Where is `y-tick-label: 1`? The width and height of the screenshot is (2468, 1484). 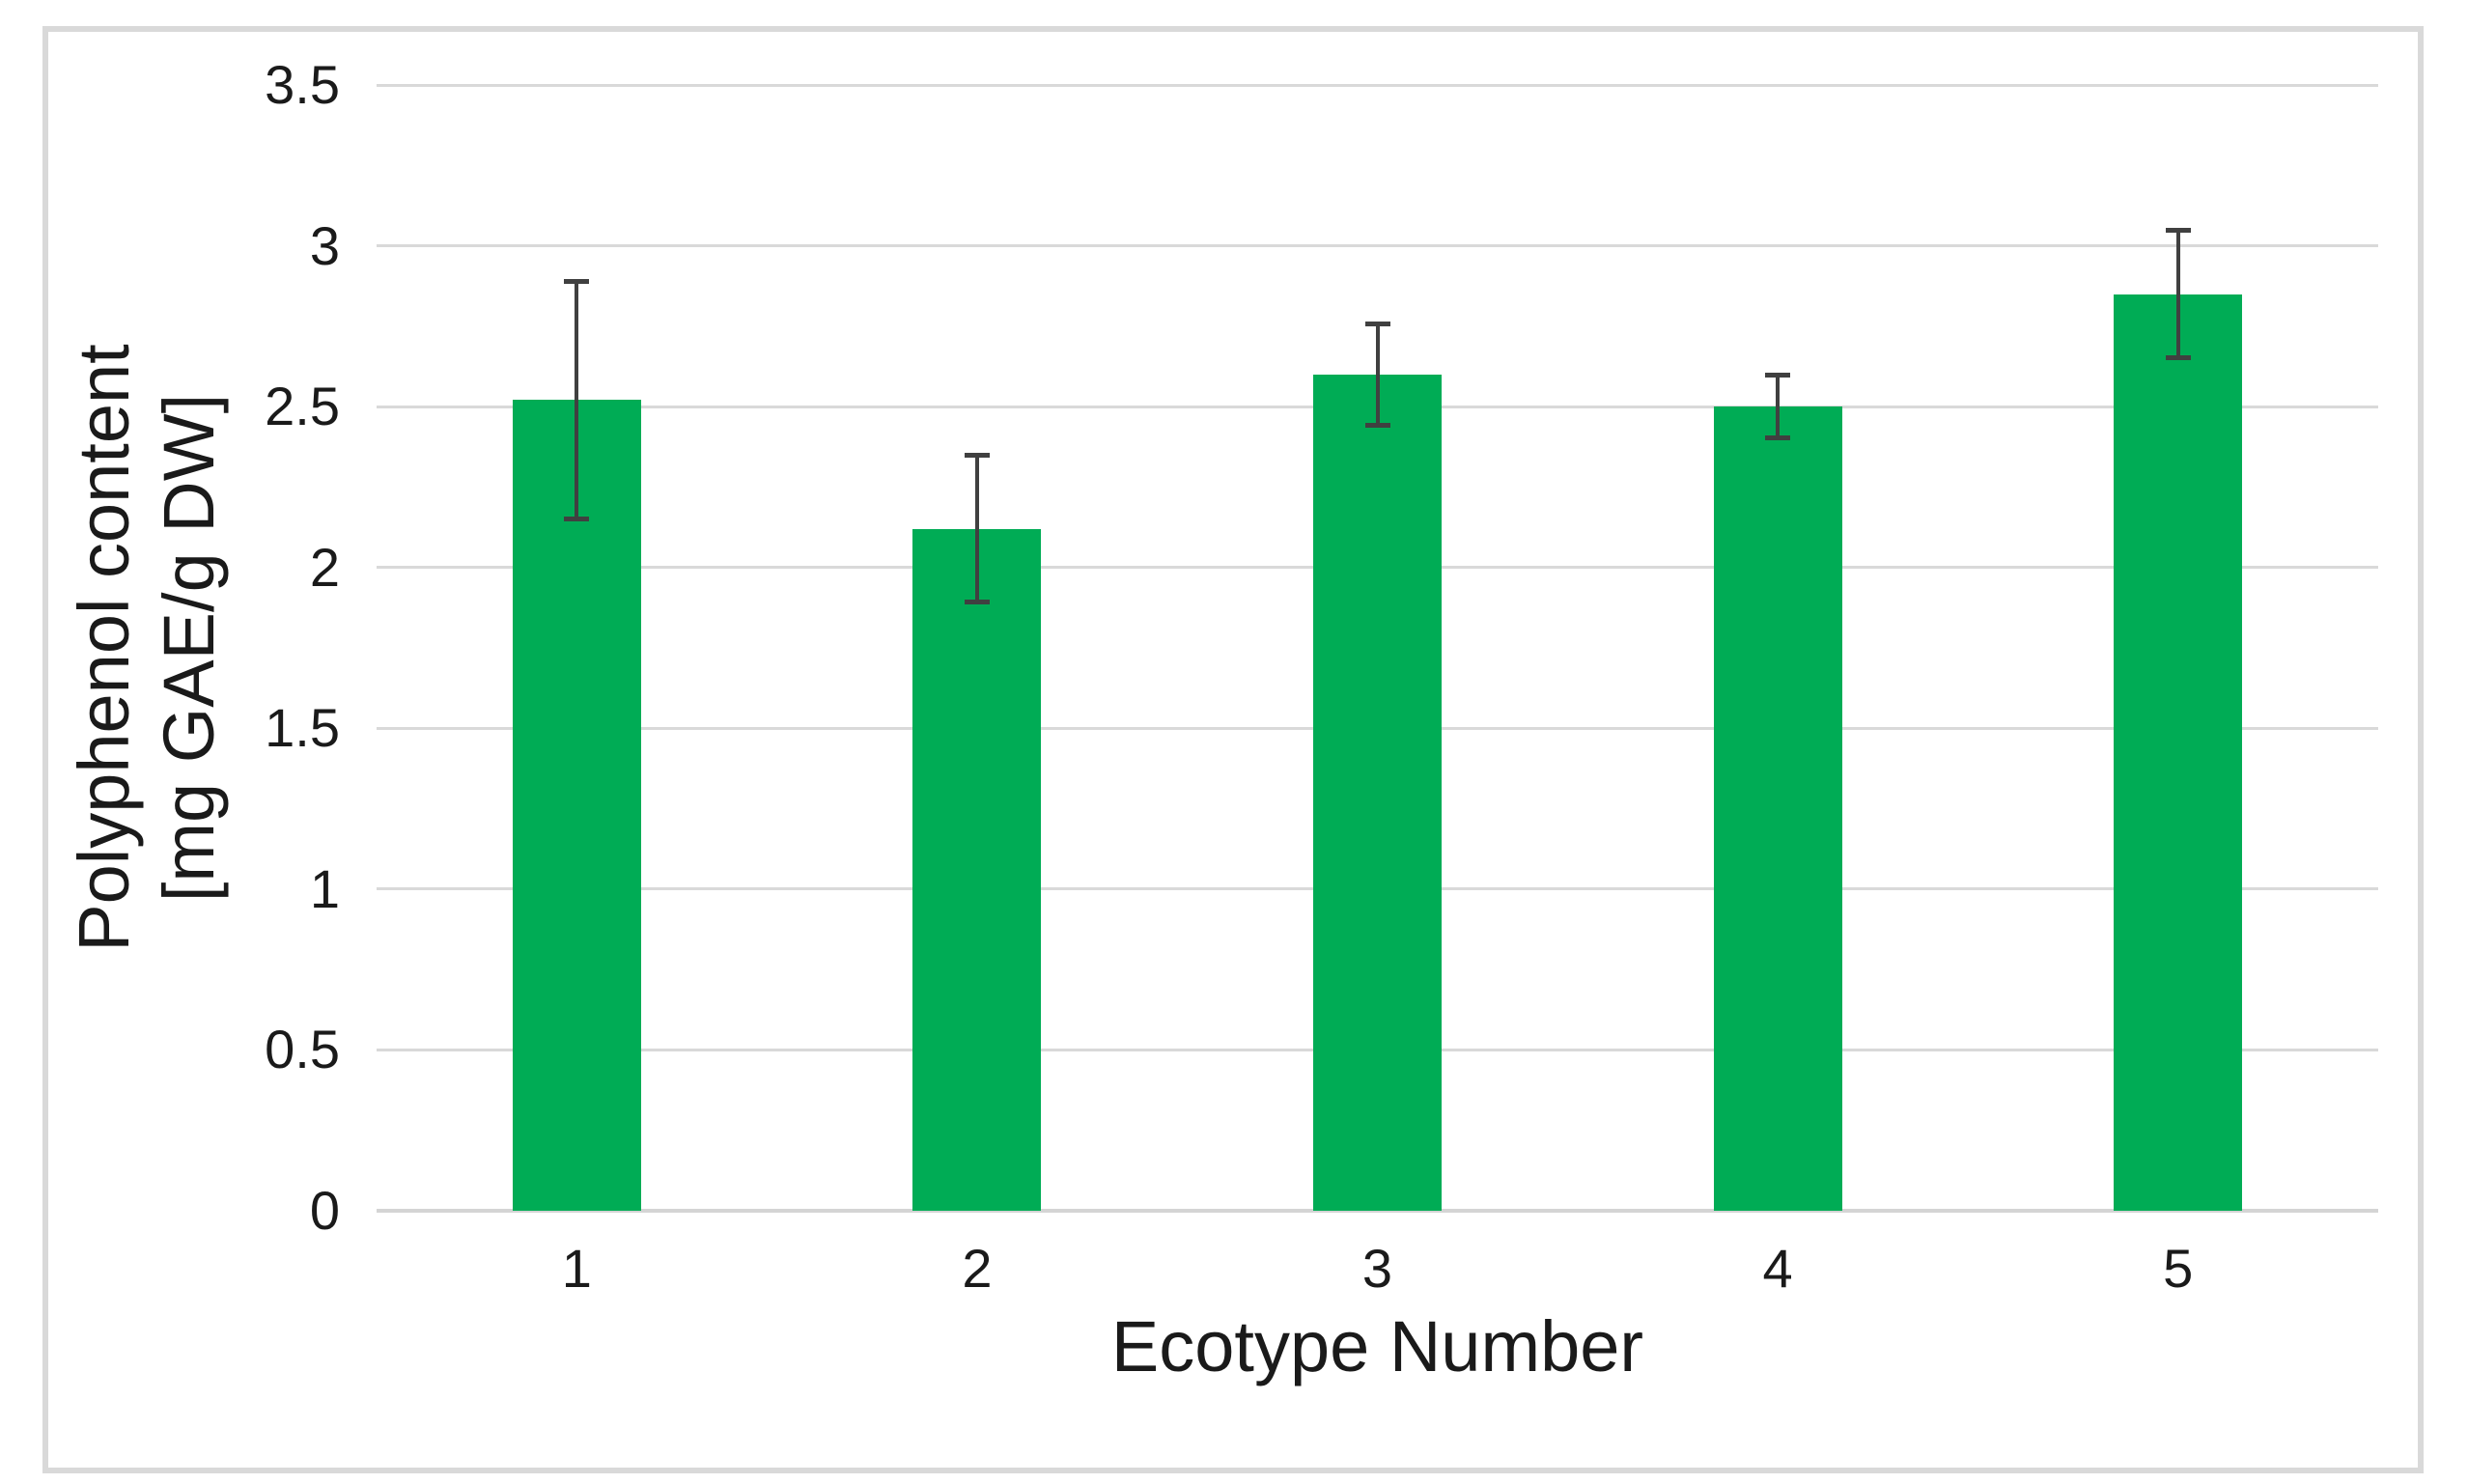
y-tick-label: 1 is located at coordinates (324, 888).